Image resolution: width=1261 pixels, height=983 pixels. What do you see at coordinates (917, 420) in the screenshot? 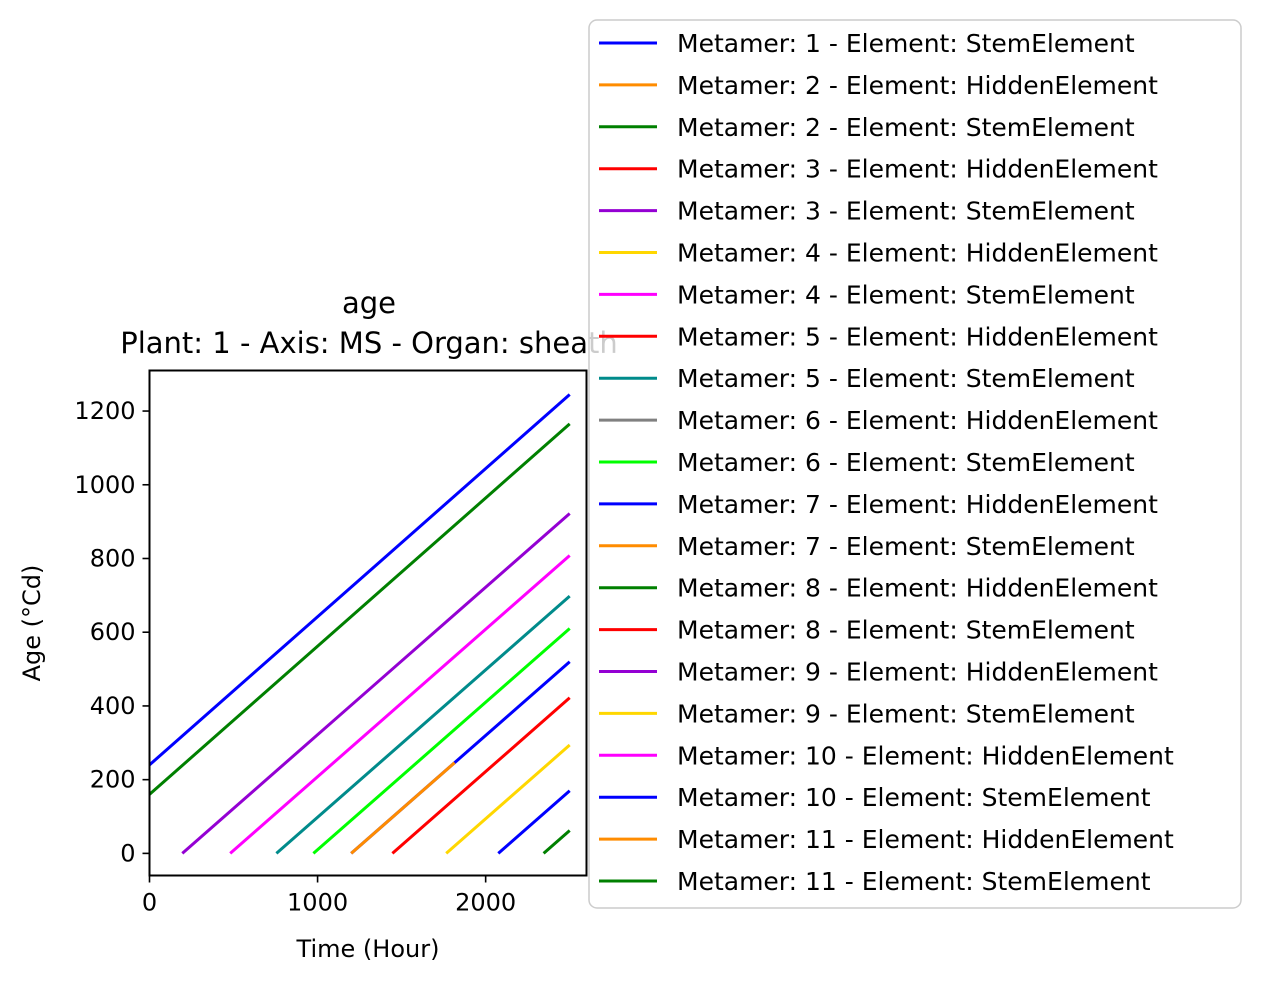
I see `legend-label: Metamer: 6 - Element: HiddenElement` at bounding box center [917, 420].